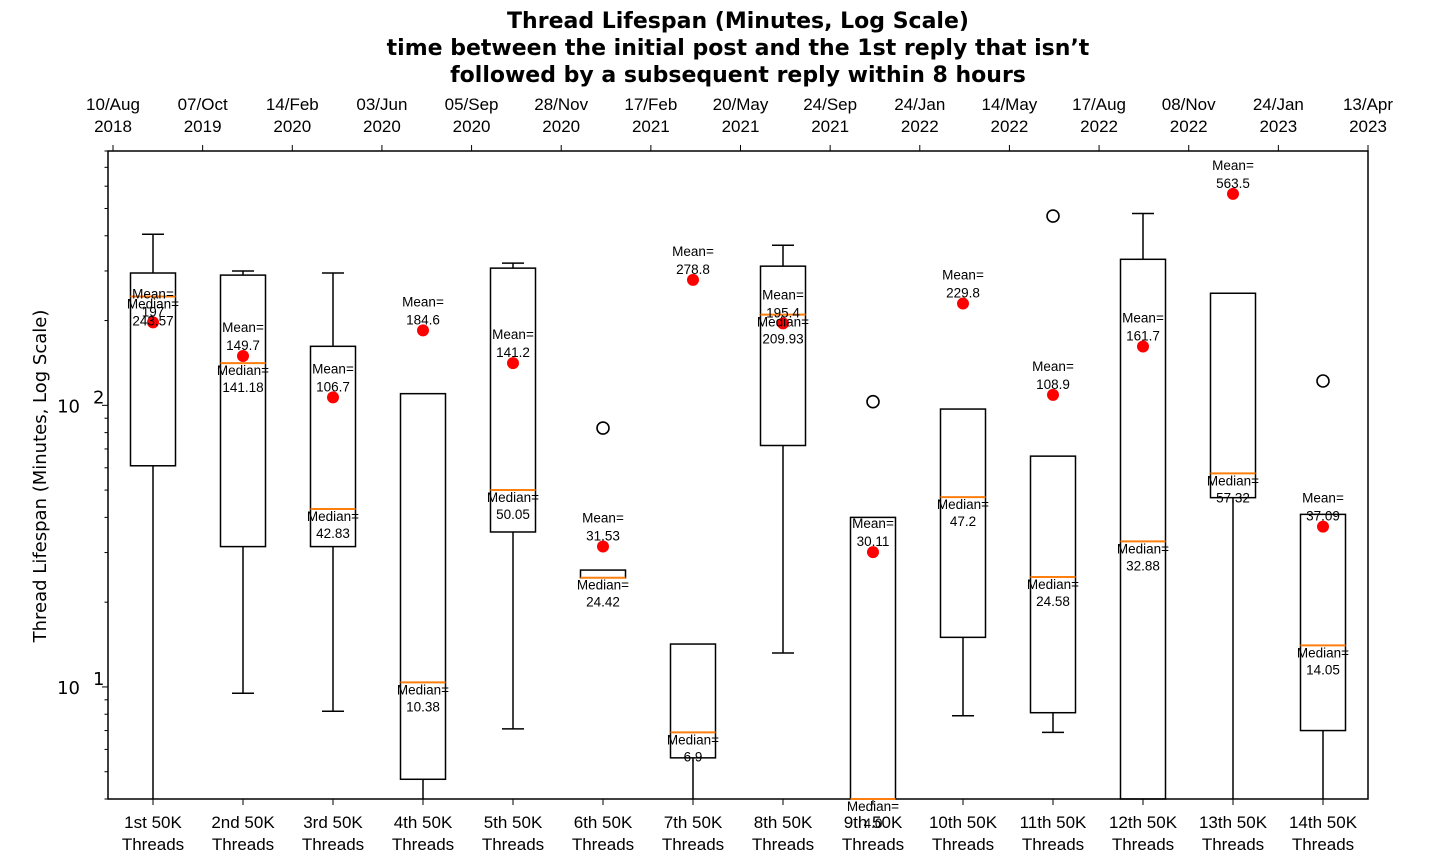 The width and height of the screenshot is (1440, 864). Describe the element at coordinates (1368, 104) in the screenshot. I see `top-date-label-day: 13/Apr` at that location.